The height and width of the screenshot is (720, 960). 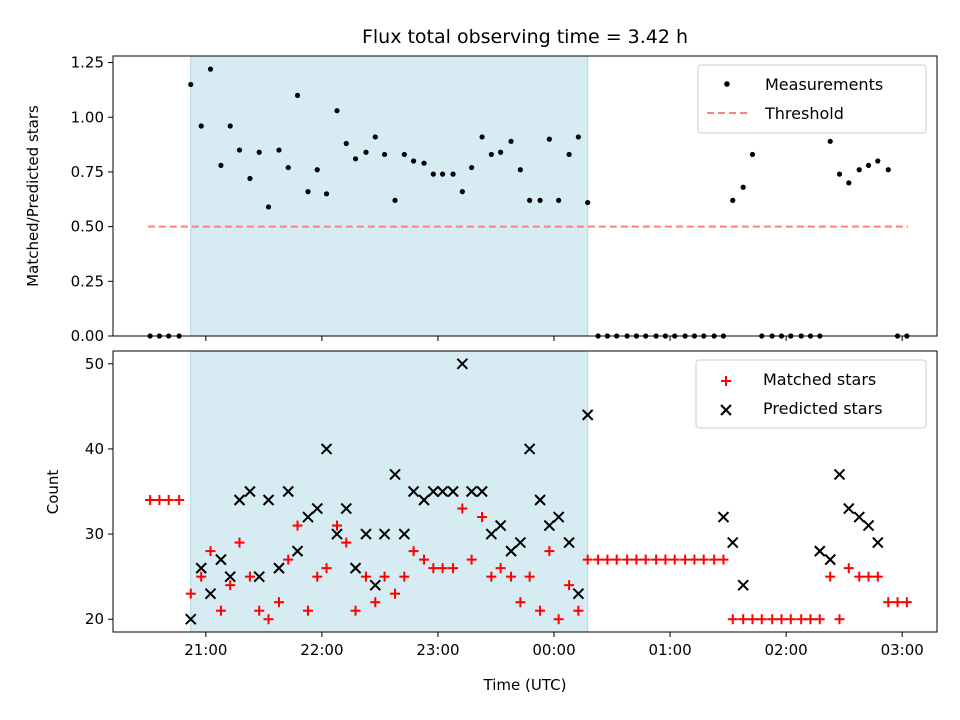 What do you see at coordinates (94, 364) in the screenshot?
I see `bottom-y-tick-label: 50` at bounding box center [94, 364].